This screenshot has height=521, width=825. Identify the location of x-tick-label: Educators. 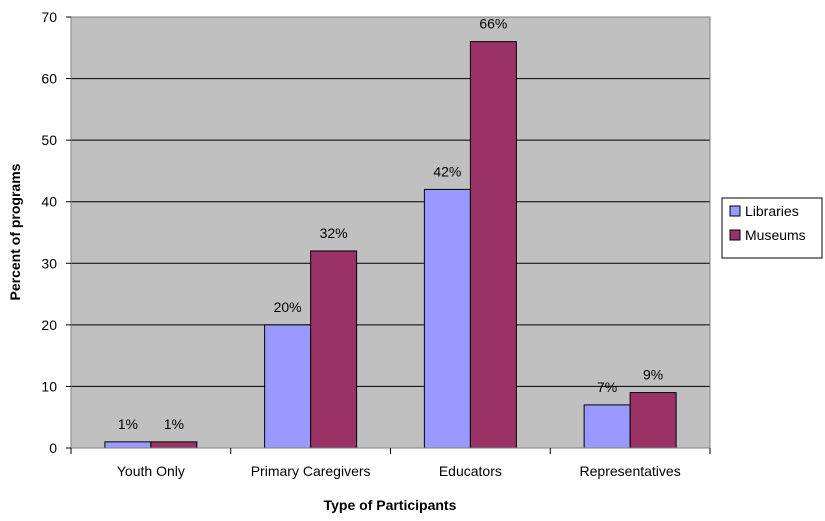
(470, 471).